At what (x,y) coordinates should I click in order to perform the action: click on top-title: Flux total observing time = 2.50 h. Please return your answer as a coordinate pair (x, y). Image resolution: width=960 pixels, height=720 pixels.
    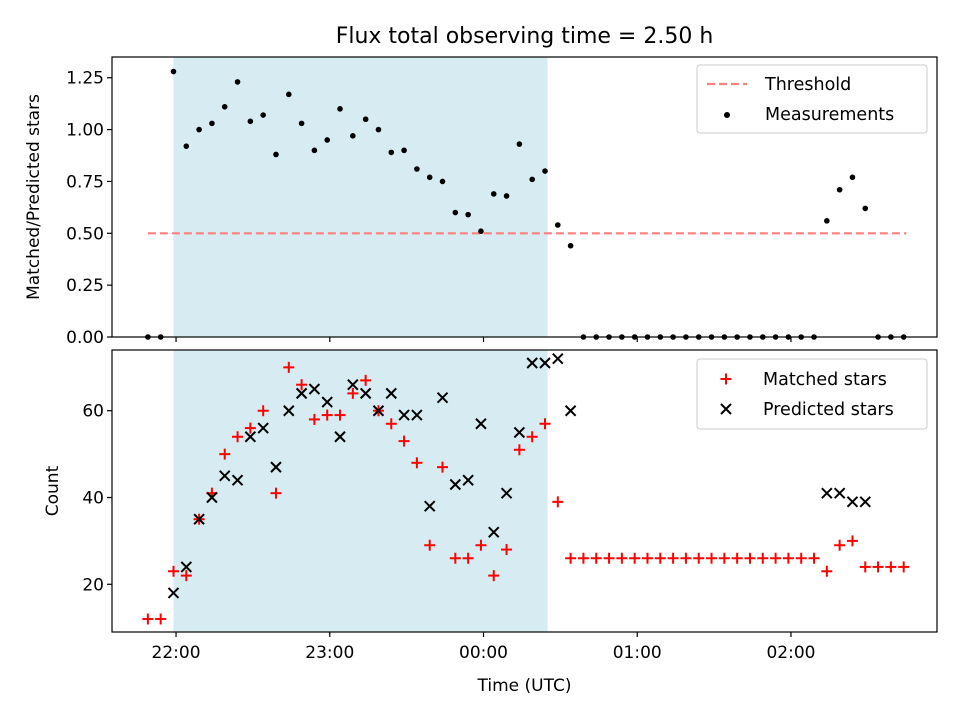
    Looking at the image, I should click on (525, 36).